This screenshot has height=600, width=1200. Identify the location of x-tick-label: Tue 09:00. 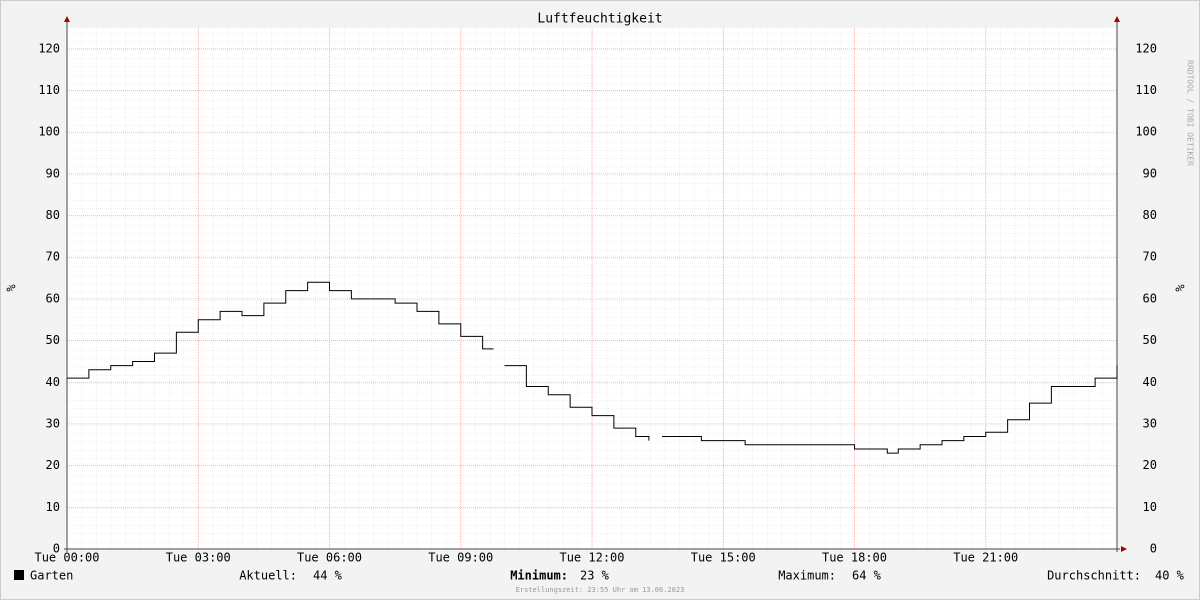
(460, 558).